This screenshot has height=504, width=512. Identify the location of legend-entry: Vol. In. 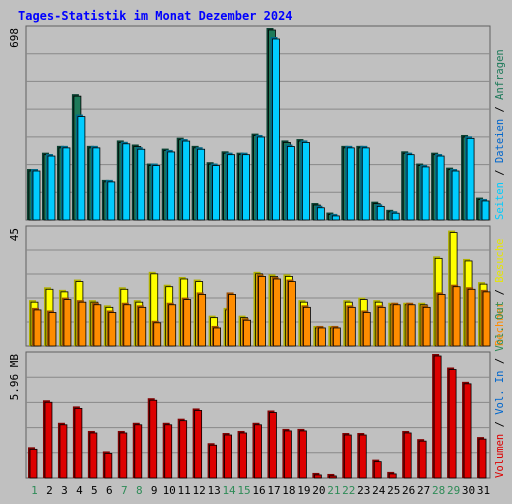
(500, 393).